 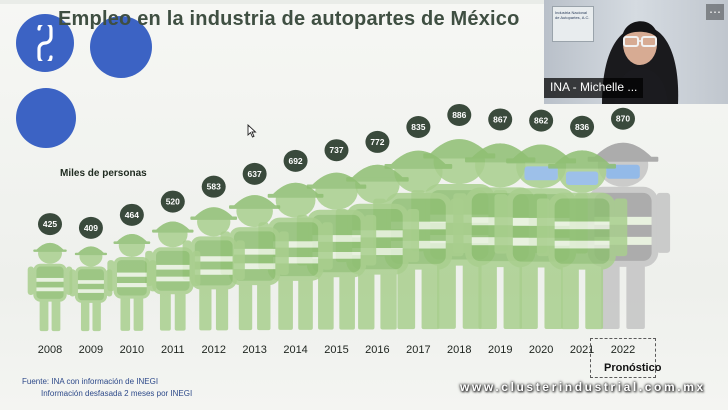 I want to click on worker-figure-2010, so click(x=132, y=282).